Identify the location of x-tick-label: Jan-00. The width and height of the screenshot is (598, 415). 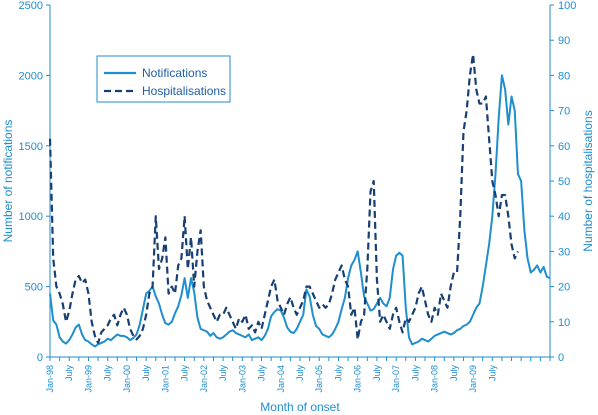
(127, 379).